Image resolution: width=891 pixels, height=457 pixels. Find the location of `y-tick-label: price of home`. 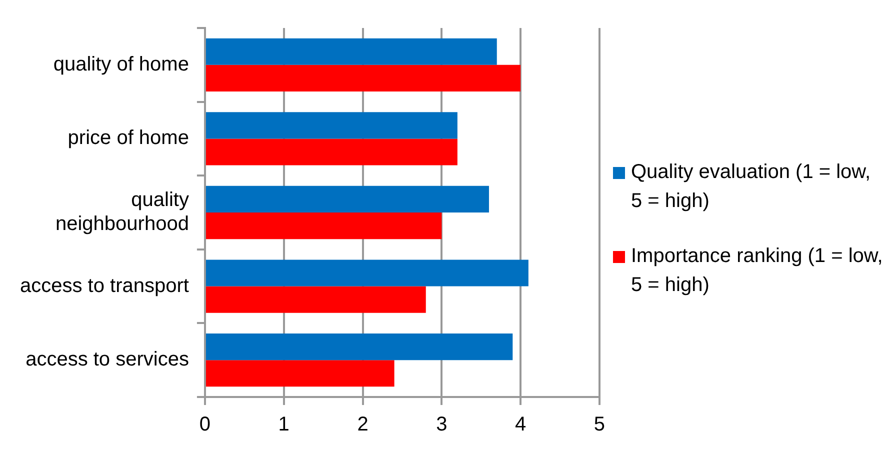

y-tick-label: price of home is located at coordinates (128, 138).